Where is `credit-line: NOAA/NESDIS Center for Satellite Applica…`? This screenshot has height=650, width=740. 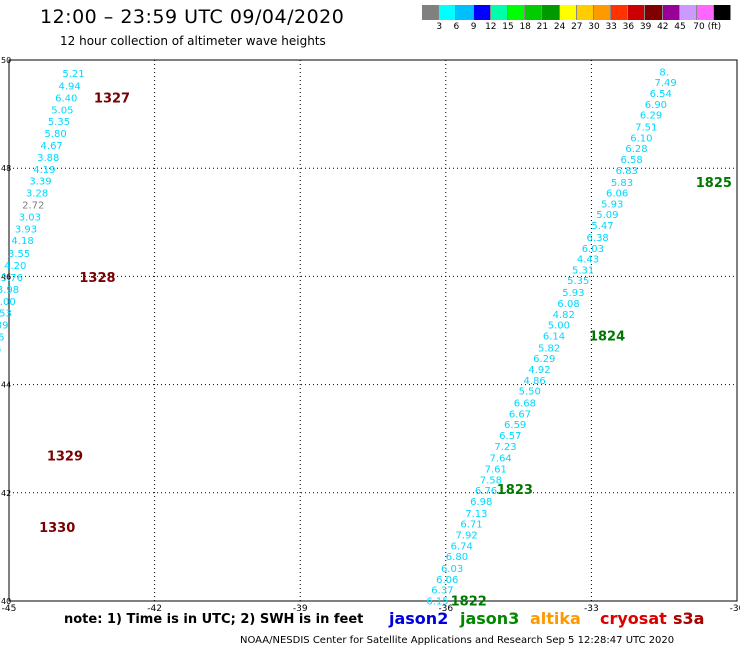 credit-line: NOAA/NESDIS Center for Satellite Applica… is located at coordinates (457, 640).